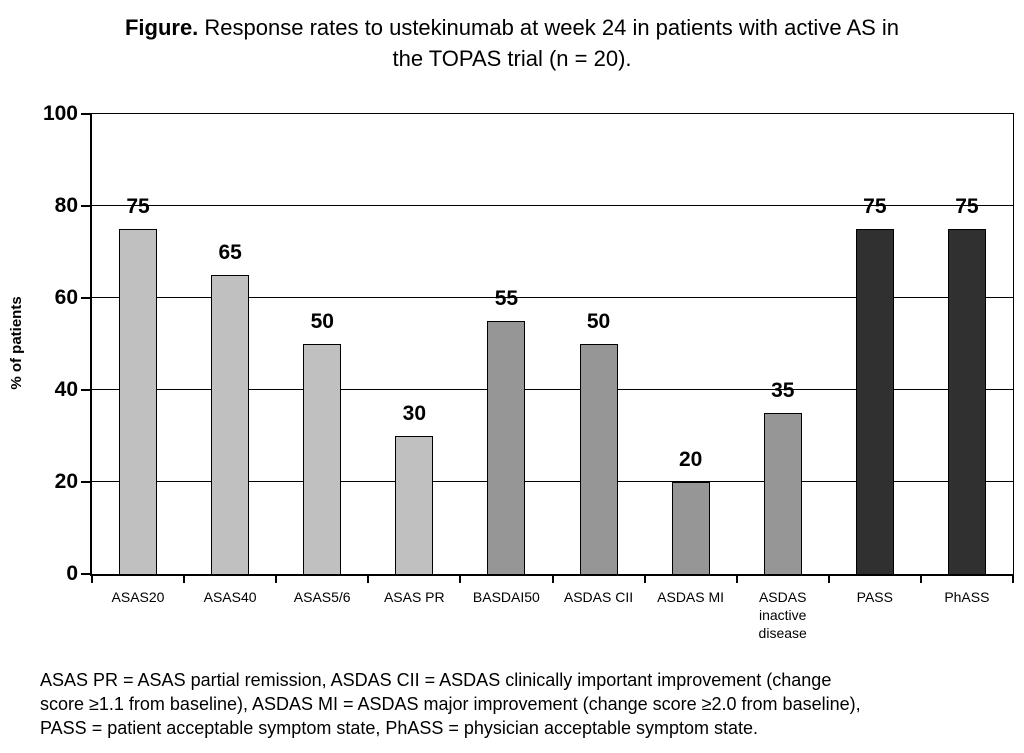 The image size is (1024, 753). Describe the element at coordinates (782, 493) in the screenshot. I see `bar-ASDAS inactive disease` at that location.